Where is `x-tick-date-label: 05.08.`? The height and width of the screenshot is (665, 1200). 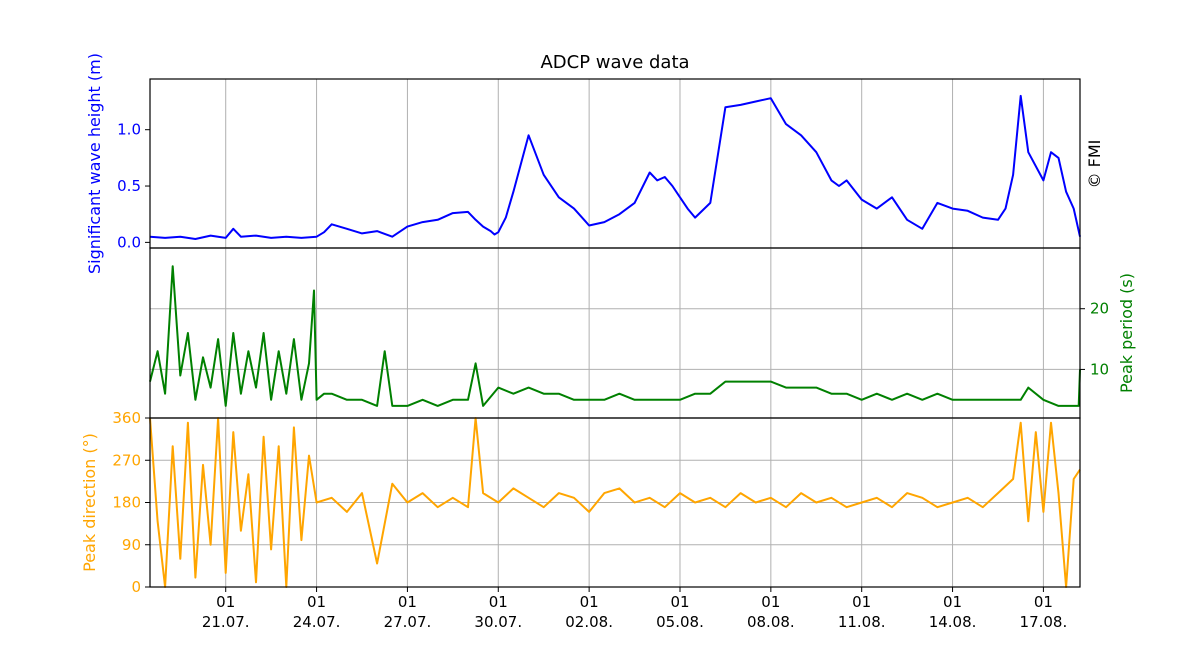
x-tick-date-label: 05.08. is located at coordinates (680, 622).